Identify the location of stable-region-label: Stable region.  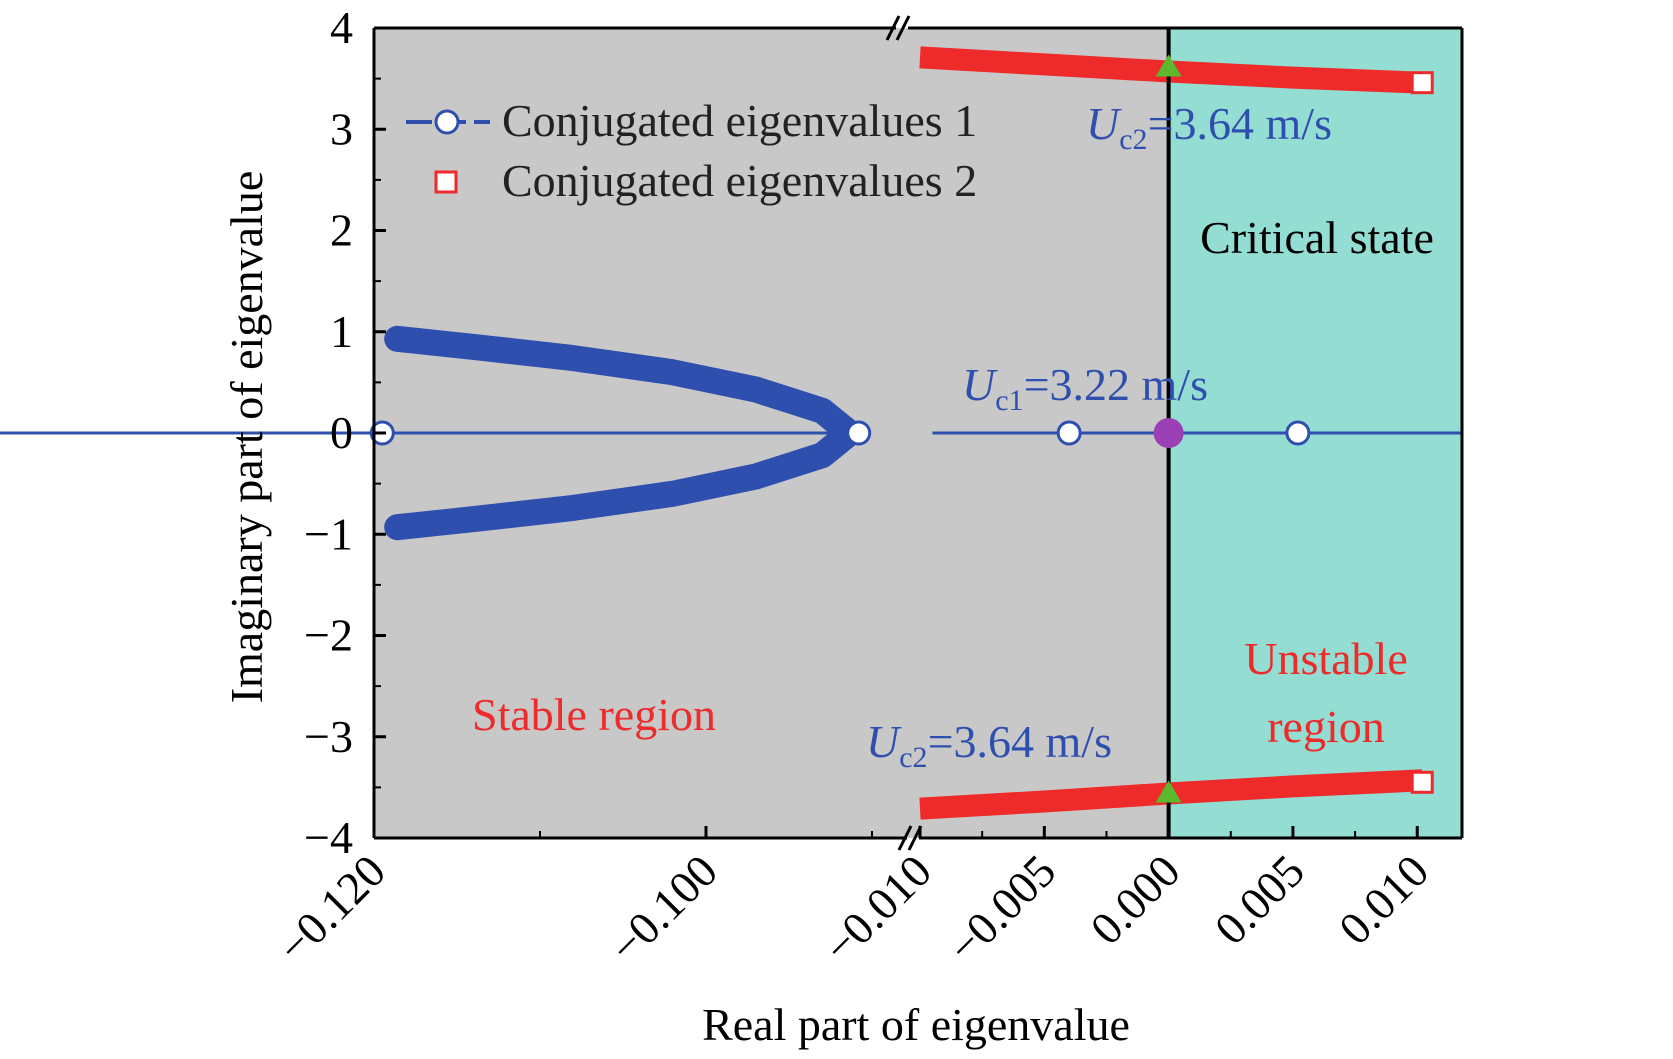
(594, 714).